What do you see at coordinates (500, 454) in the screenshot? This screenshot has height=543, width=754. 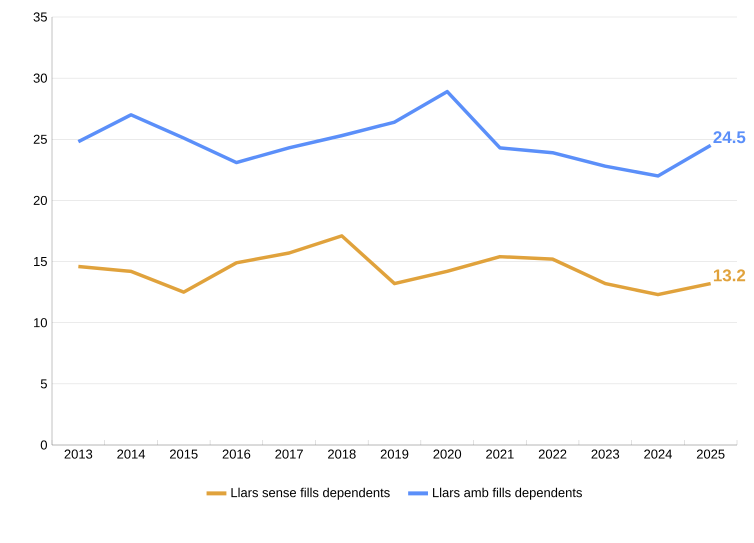 I see `x-tick-label: 2021` at bounding box center [500, 454].